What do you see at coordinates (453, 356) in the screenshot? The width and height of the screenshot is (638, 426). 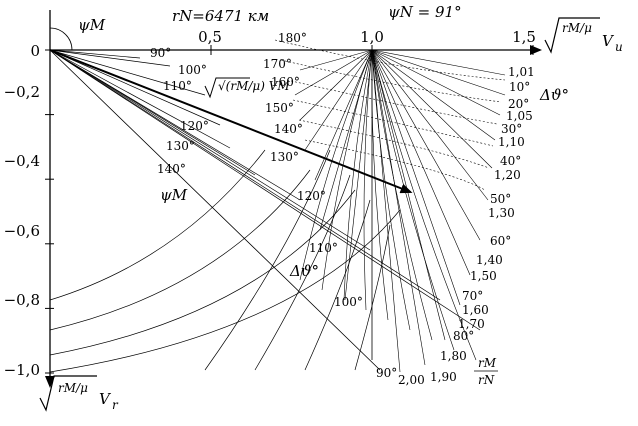 I see `ratio-label-1-80: 1,80` at bounding box center [453, 356].